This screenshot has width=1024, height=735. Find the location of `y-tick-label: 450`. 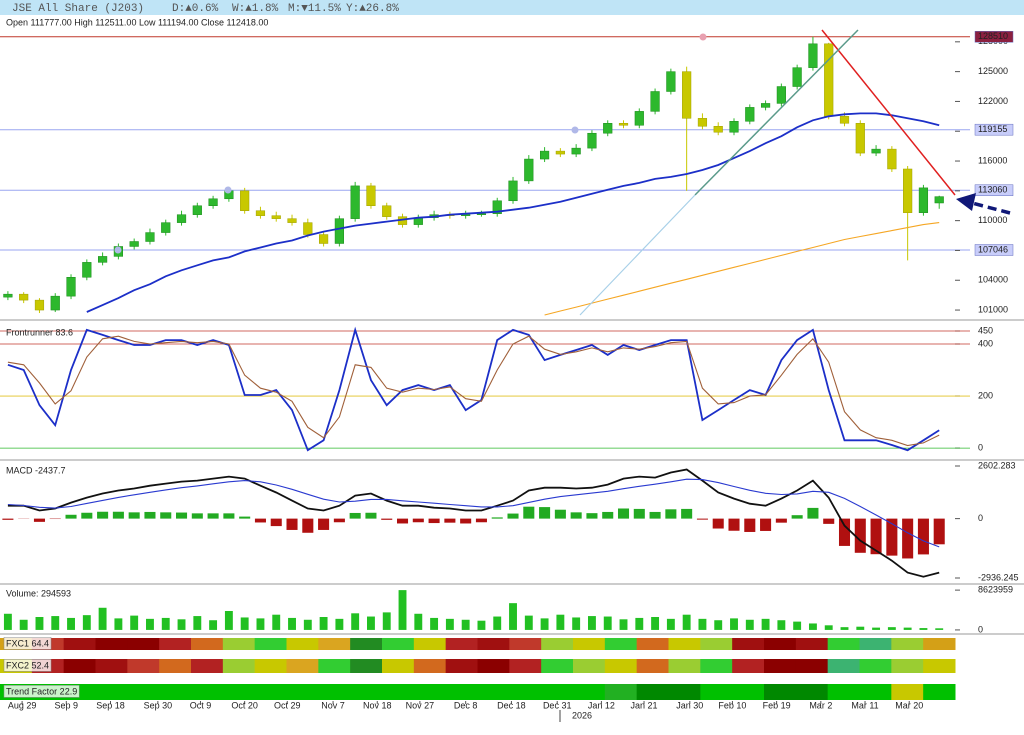

y-tick-label: 450 is located at coordinates (985, 330).